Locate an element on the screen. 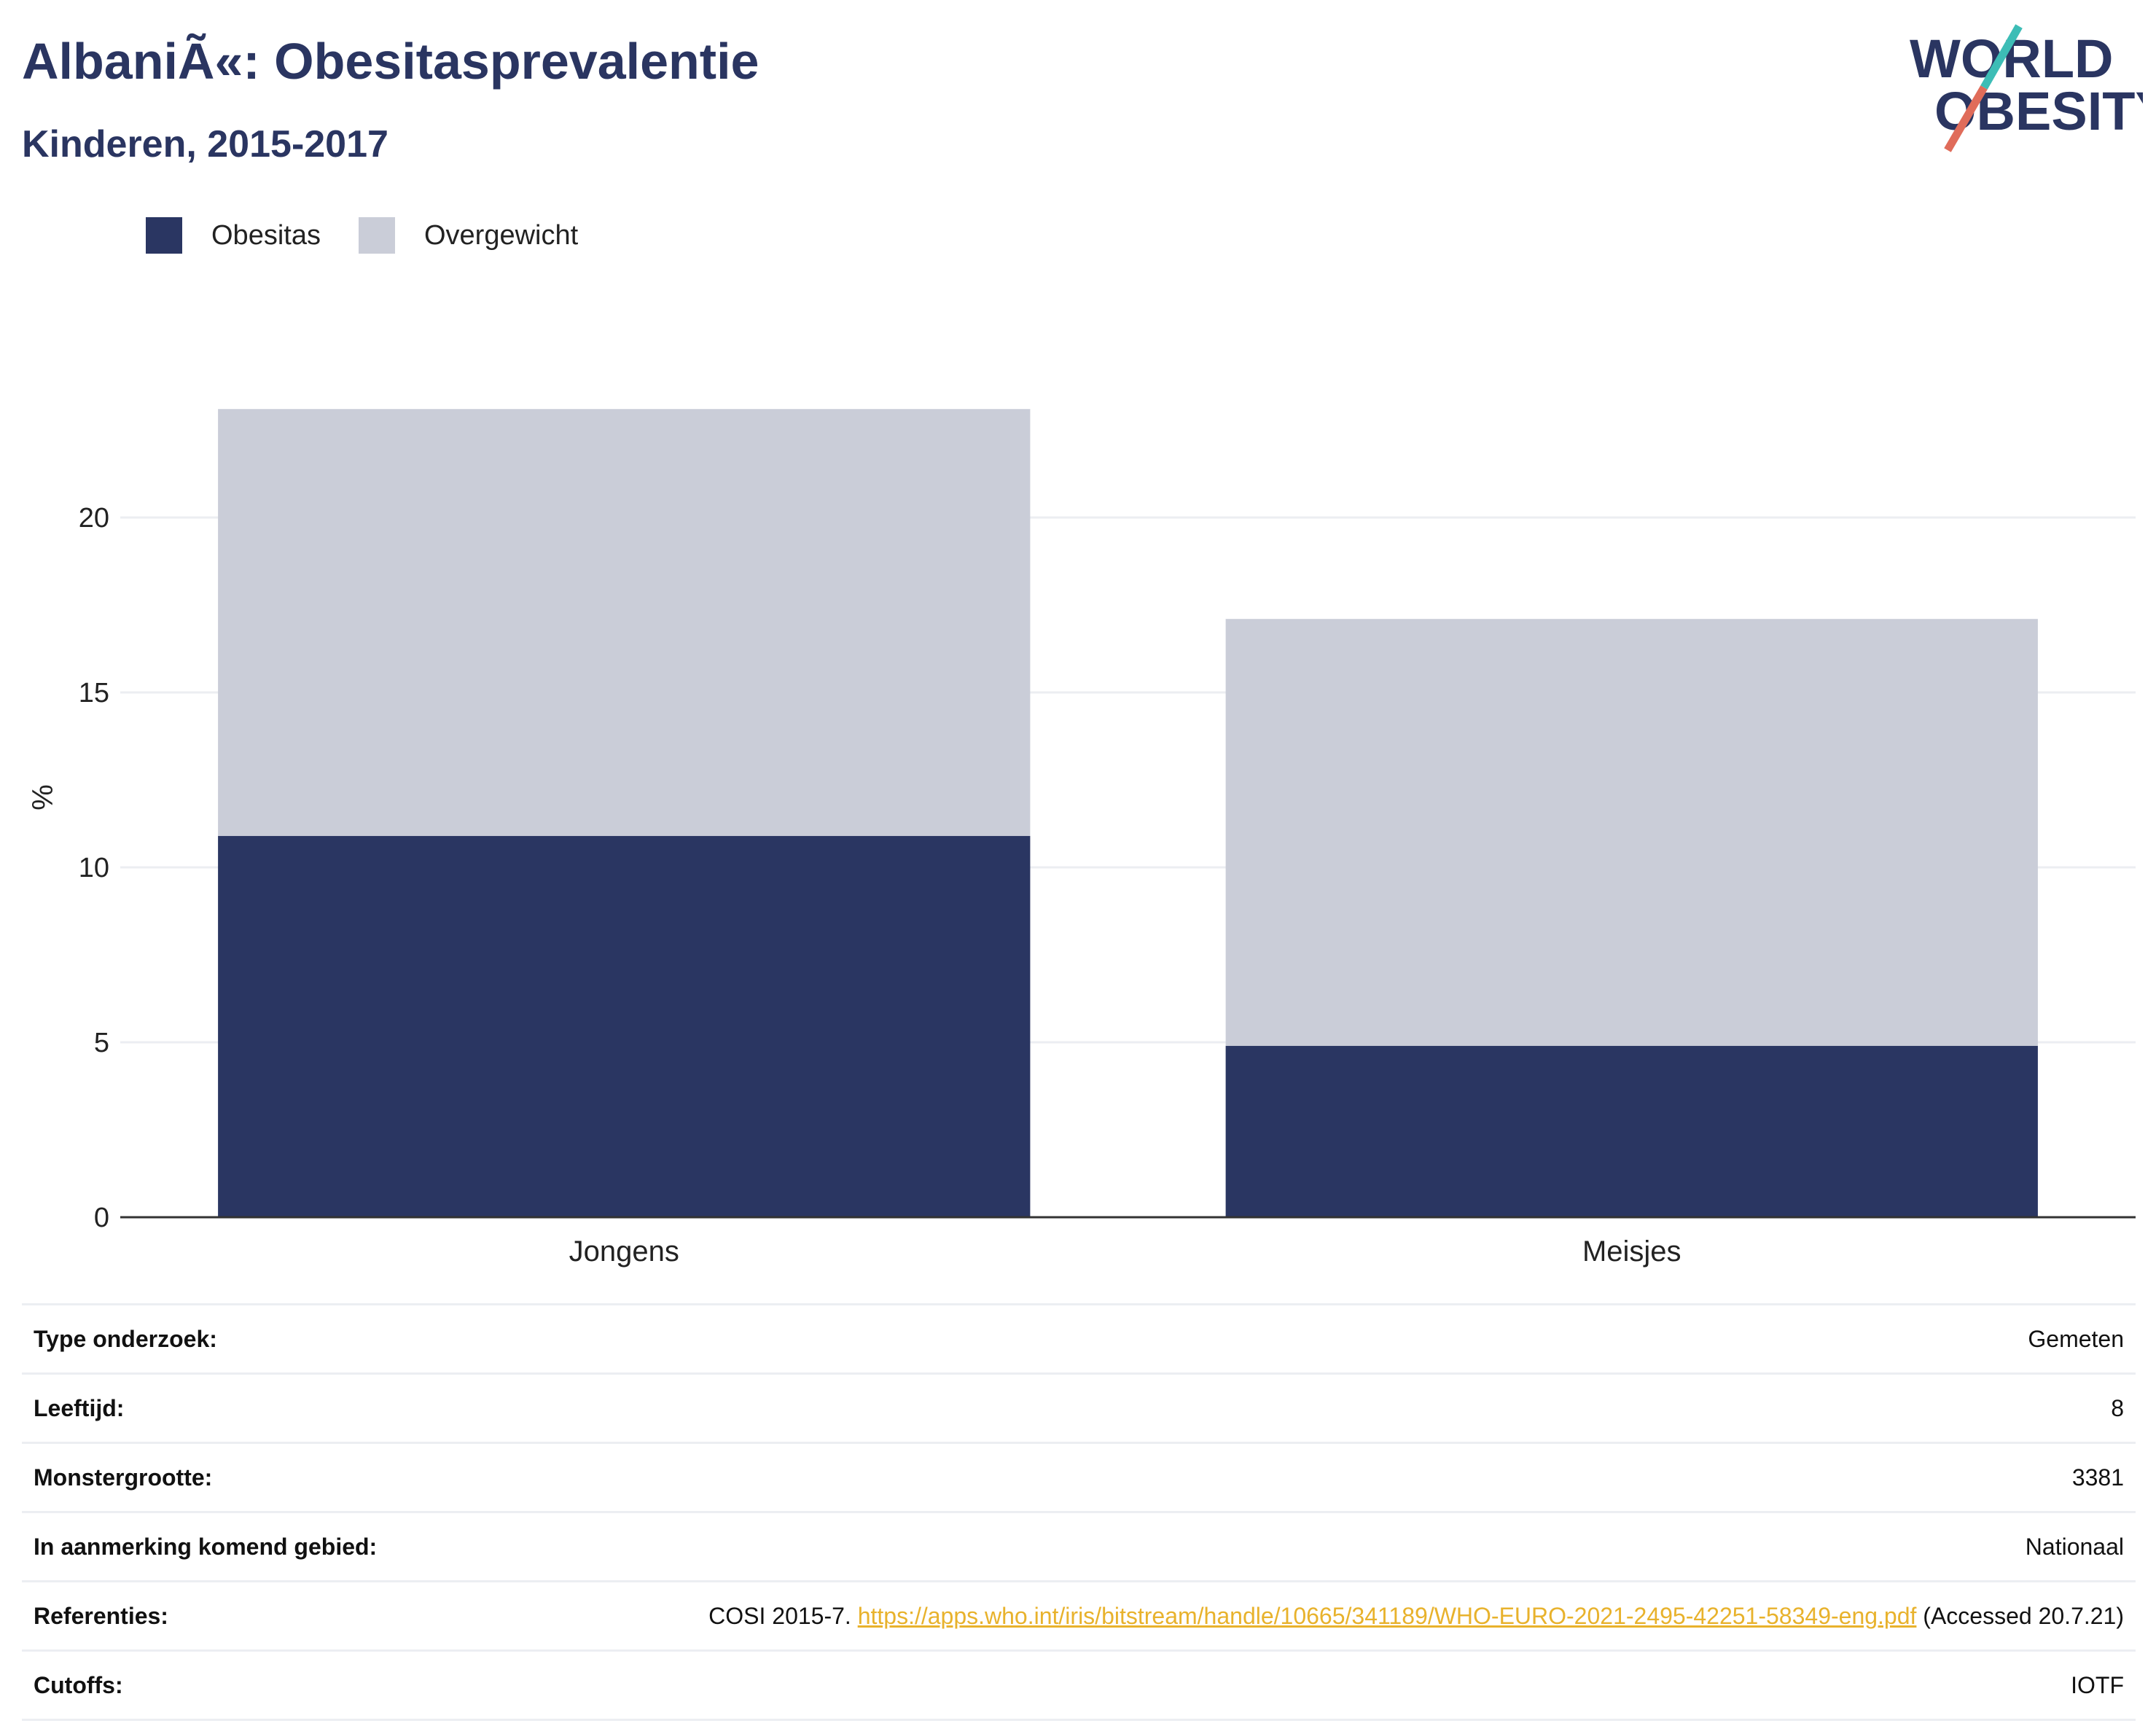  info-value-area: Nationaal is located at coordinates (1346, 1546).